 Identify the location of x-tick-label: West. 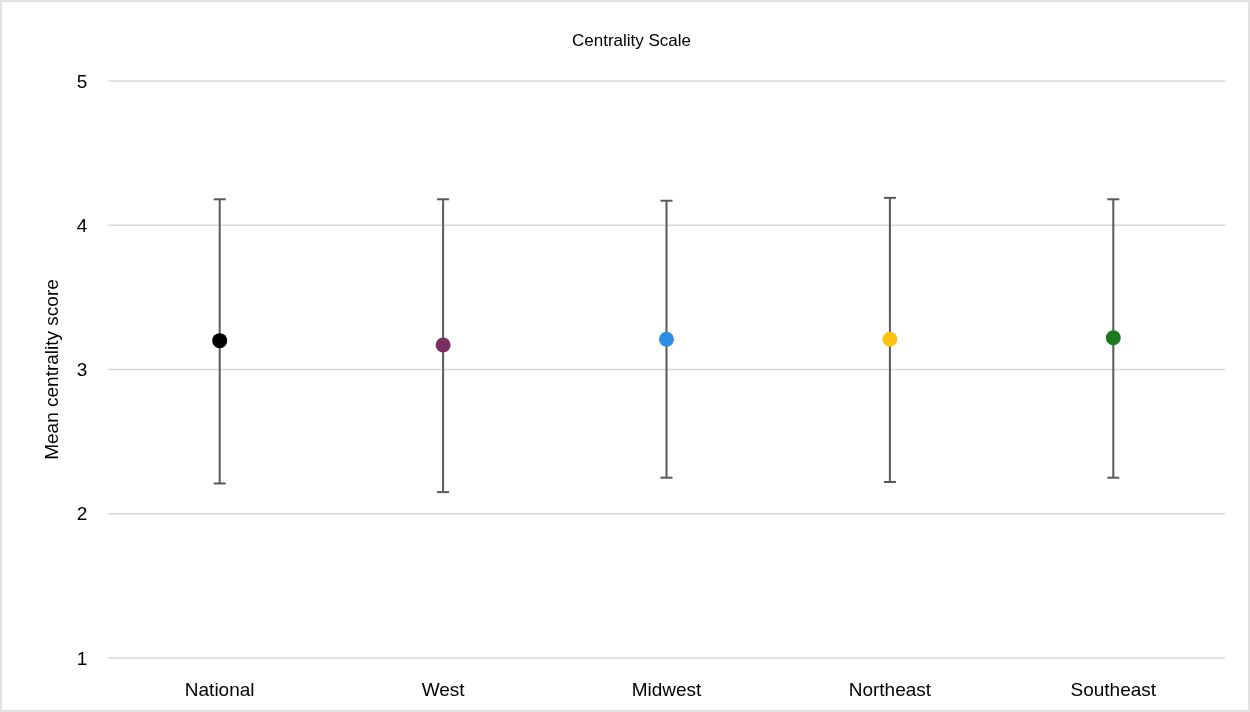
(443, 689).